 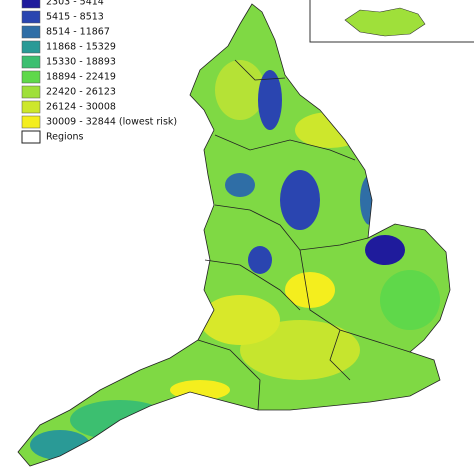 I want to click on legend-label: 22420 - 26123, so click(x=81, y=92).